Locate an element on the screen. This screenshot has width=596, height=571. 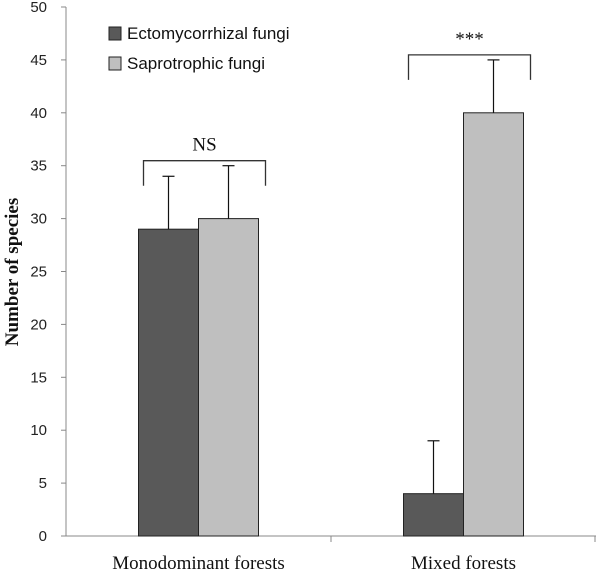
y-tick-label: 40 is located at coordinates (38, 113).